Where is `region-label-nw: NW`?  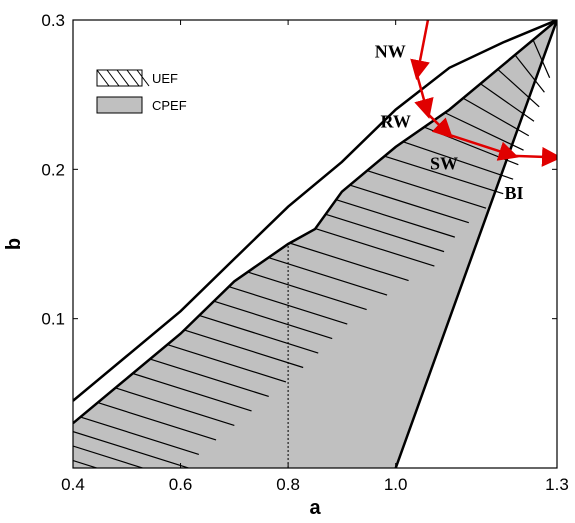
region-label-nw: NW is located at coordinates (390, 51).